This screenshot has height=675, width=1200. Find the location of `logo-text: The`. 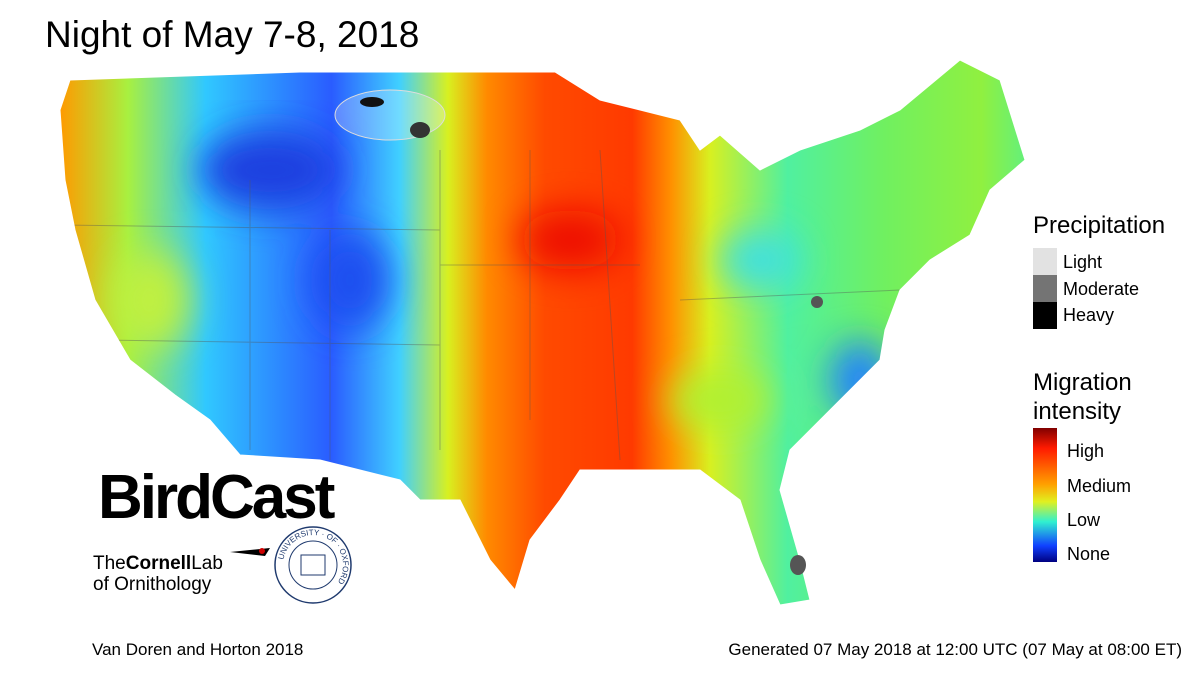

logo-text: The is located at coordinates (109, 563).